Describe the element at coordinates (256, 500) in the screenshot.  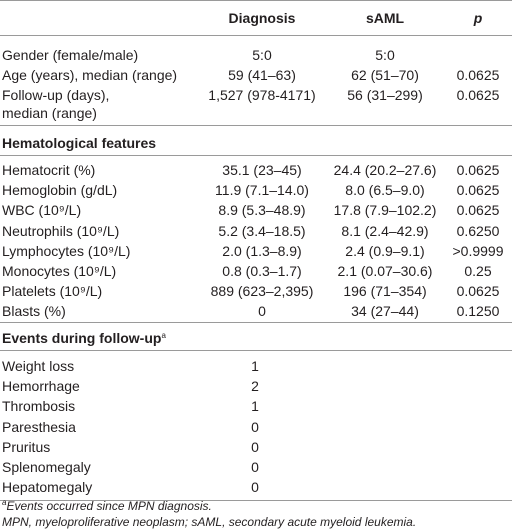
I see `bottom-rule` at that location.